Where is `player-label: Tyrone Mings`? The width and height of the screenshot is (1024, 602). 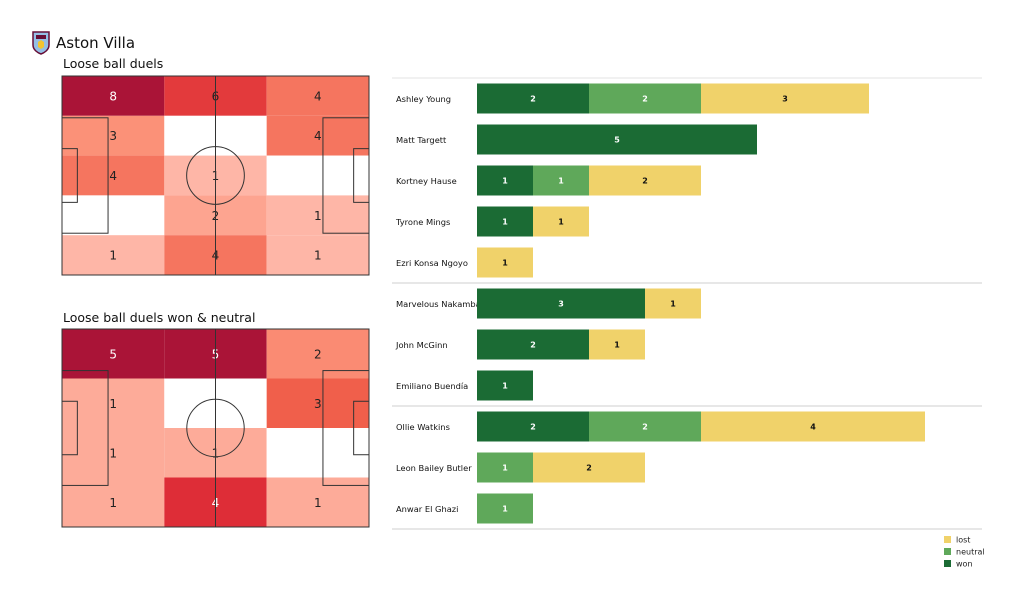
player-label: Tyrone Mings is located at coordinates (422, 222).